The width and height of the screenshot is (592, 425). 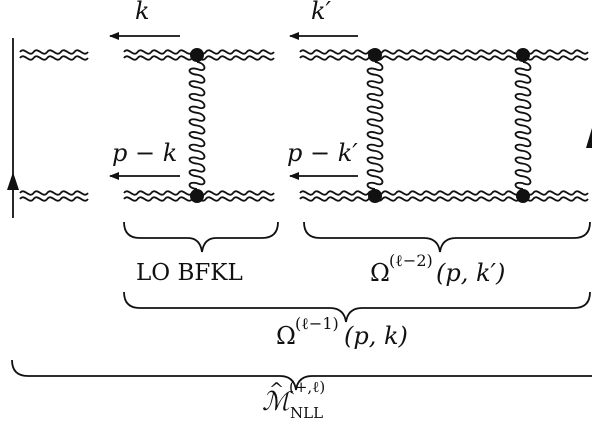 I want to click on omega-outer-args: (p, k), so click(x=376, y=336).